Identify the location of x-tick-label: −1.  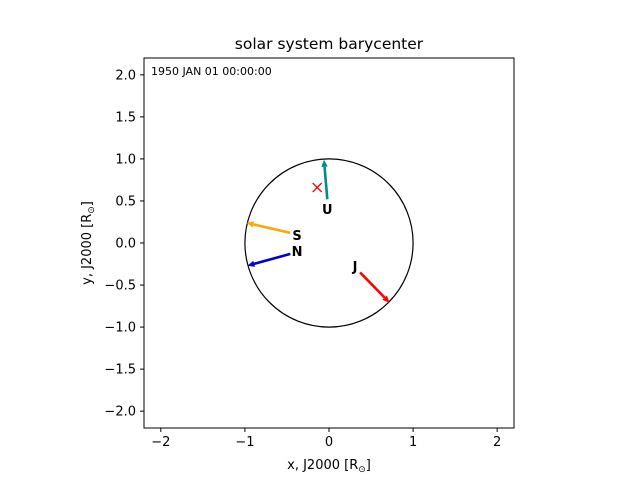
(244, 442).